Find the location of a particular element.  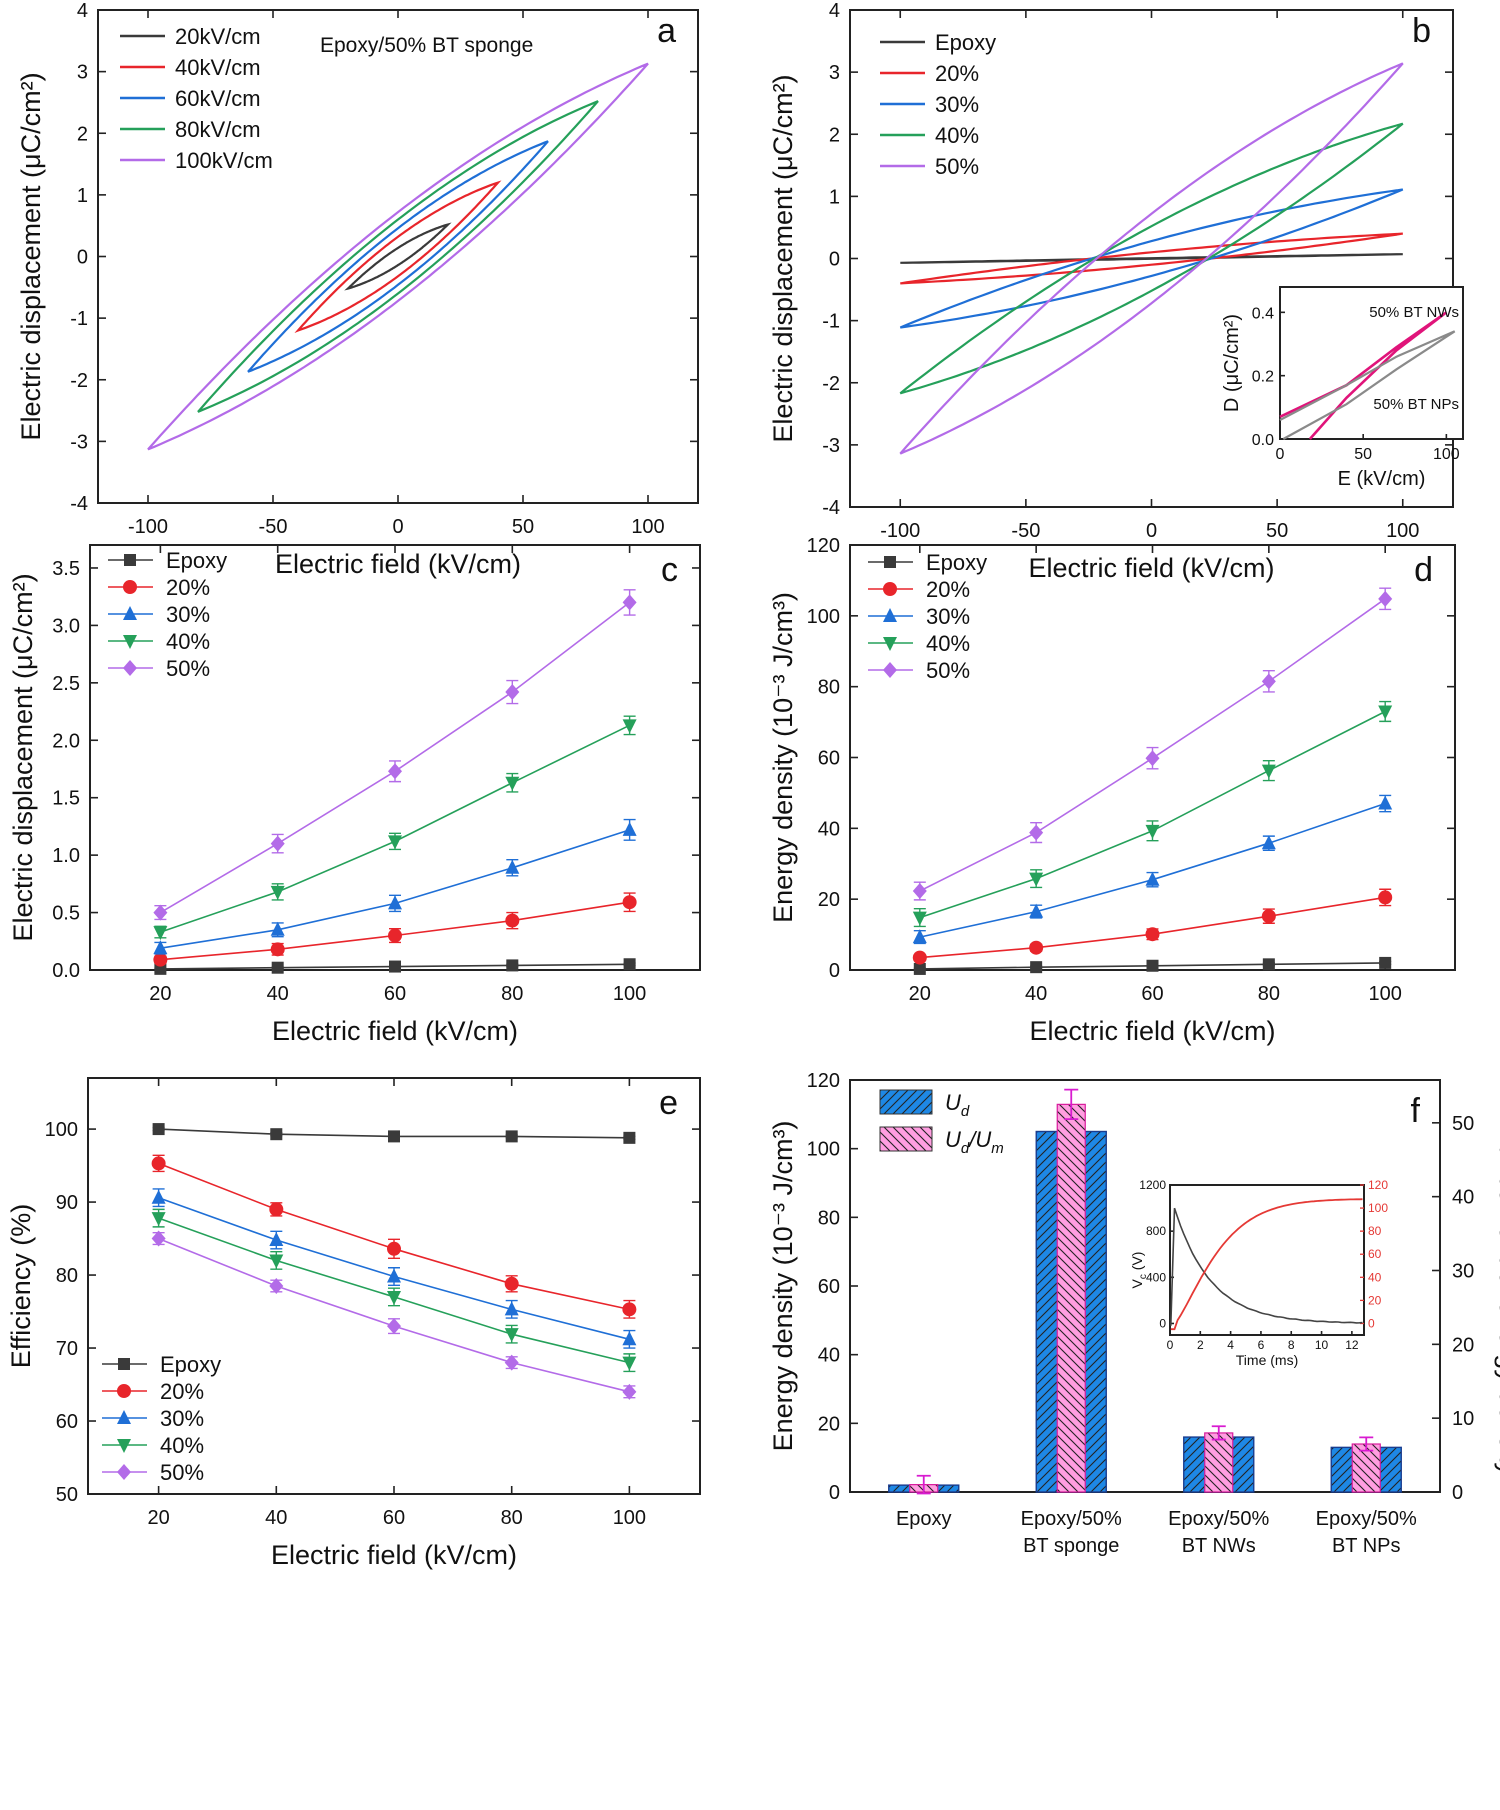

series-line is located at coordinates (1152, 745).